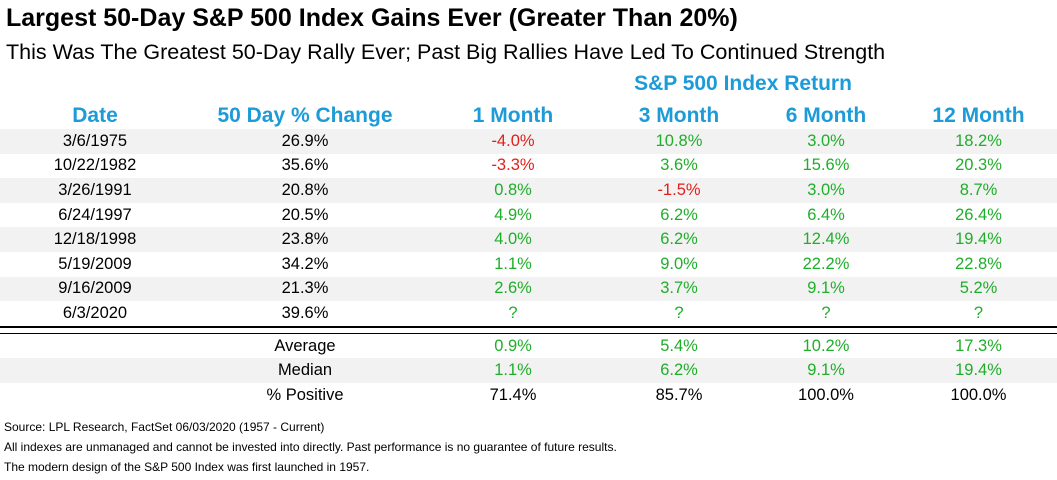 This screenshot has height=480, width=1057. I want to click on summary-row: Average 0.9% 5.4% 10.2% 17.3%, so click(528, 345).